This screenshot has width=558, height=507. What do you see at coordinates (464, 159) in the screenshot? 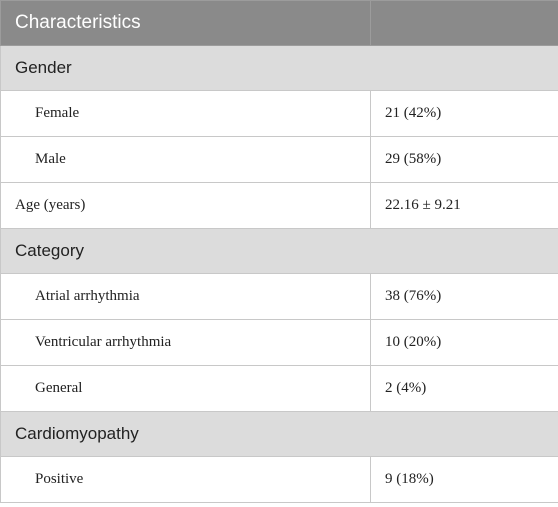
I see `row-value: 29 (58%)` at bounding box center [464, 159].